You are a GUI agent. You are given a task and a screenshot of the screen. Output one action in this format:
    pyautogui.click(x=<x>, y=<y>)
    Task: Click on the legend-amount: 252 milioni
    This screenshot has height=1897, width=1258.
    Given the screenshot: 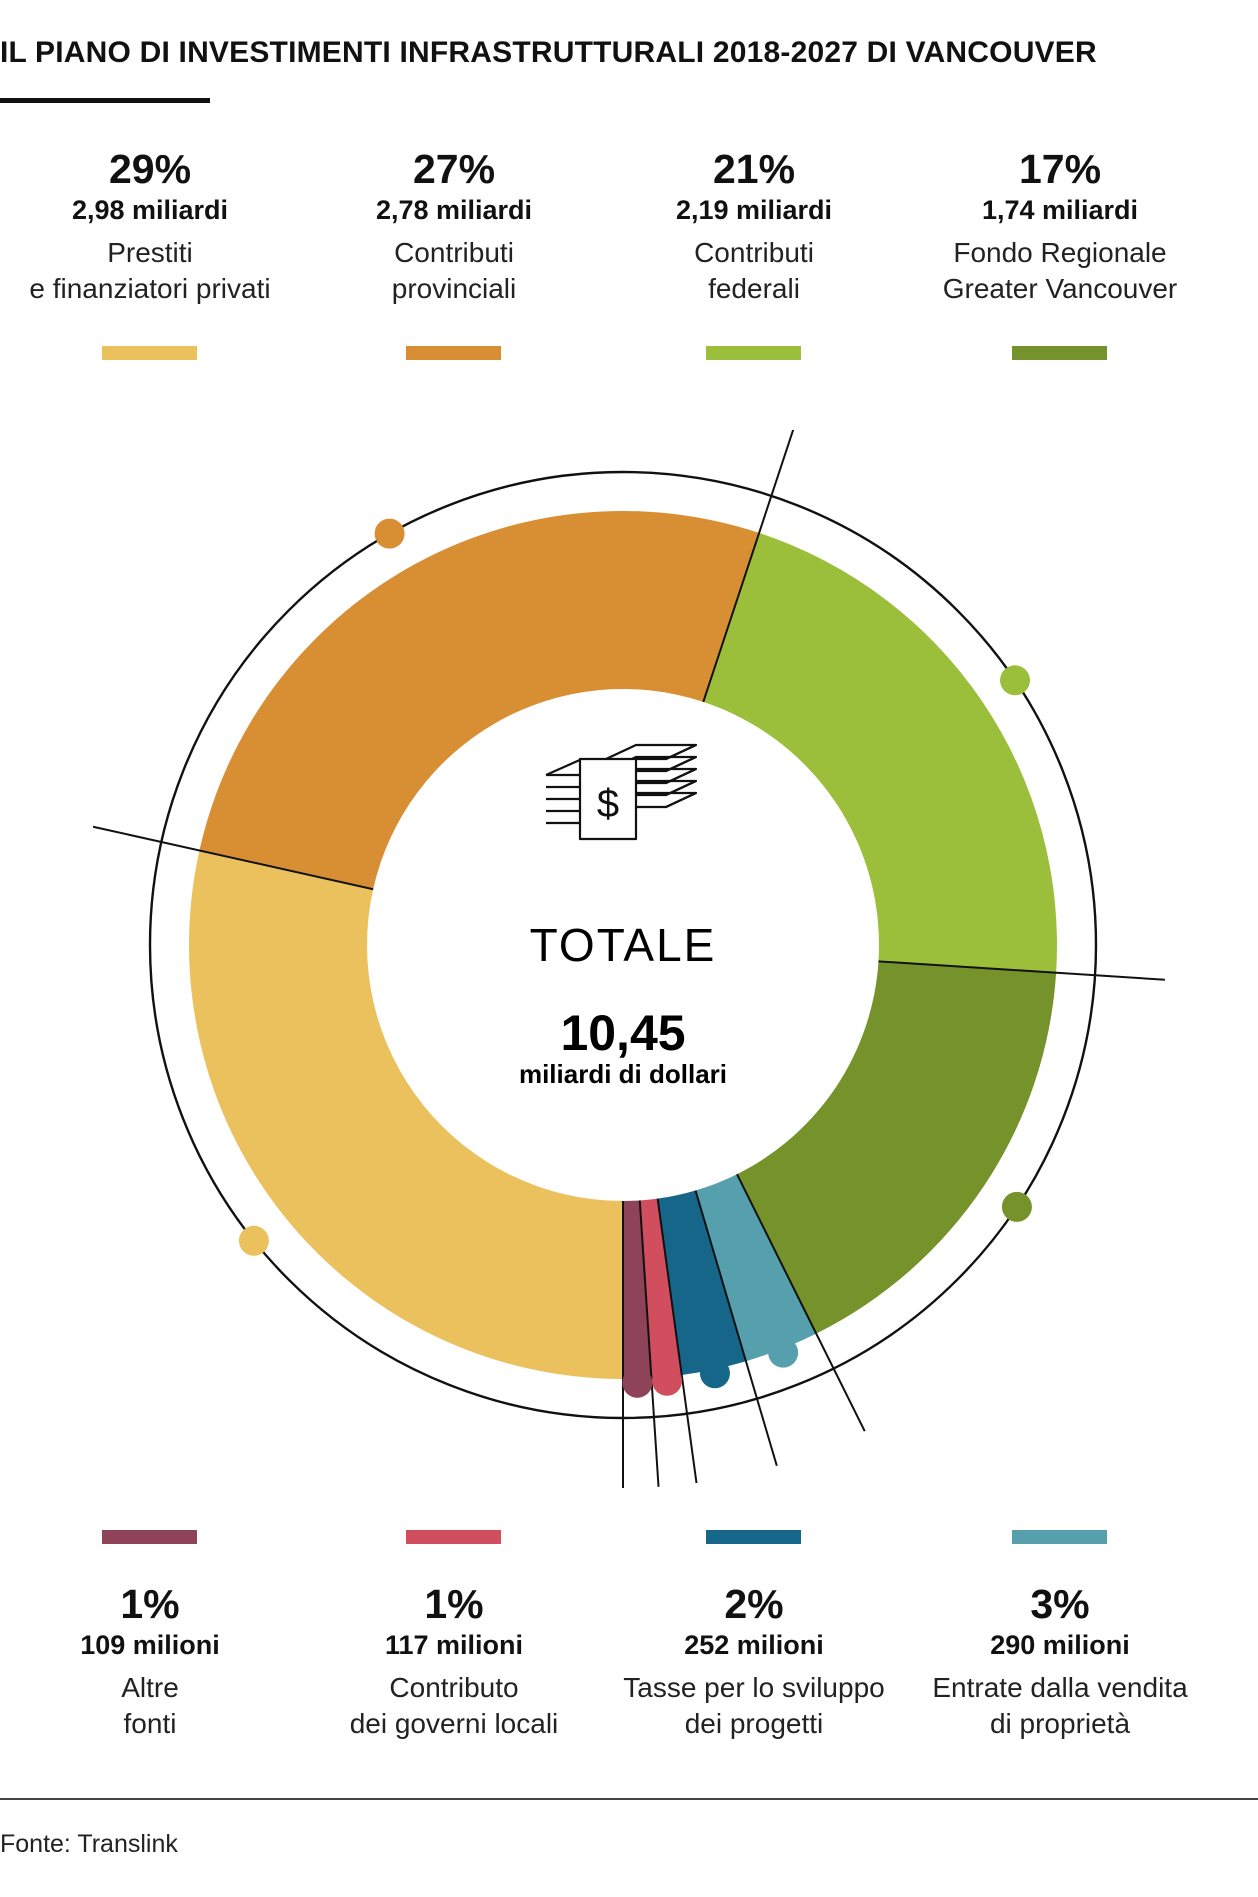 What is the action you would take?
    pyautogui.click(x=754, y=1645)
    